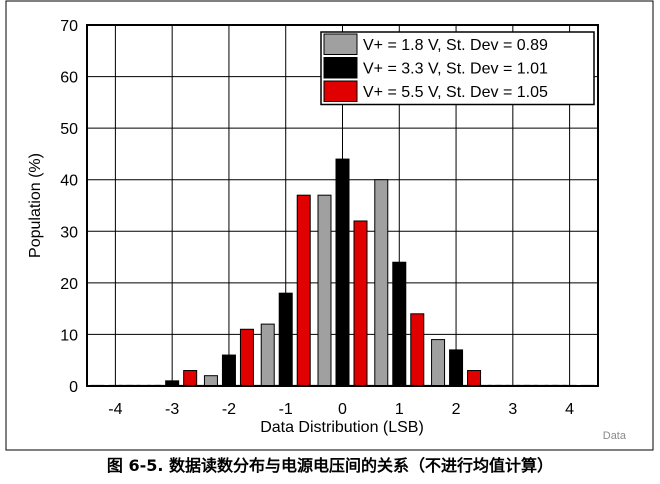 The image size is (660, 484). What do you see at coordinates (569, 409) in the screenshot?
I see `x-tick-label: 4` at bounding box center [569, 409].